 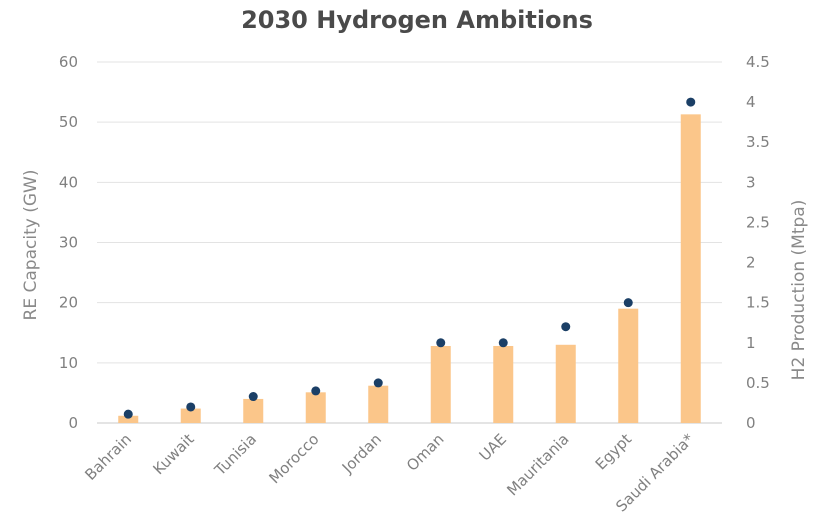 What do you see at coordinates (68, 182) in the screenshot?
I see `left-tick-label: 40` at bounding box center [68, 182].